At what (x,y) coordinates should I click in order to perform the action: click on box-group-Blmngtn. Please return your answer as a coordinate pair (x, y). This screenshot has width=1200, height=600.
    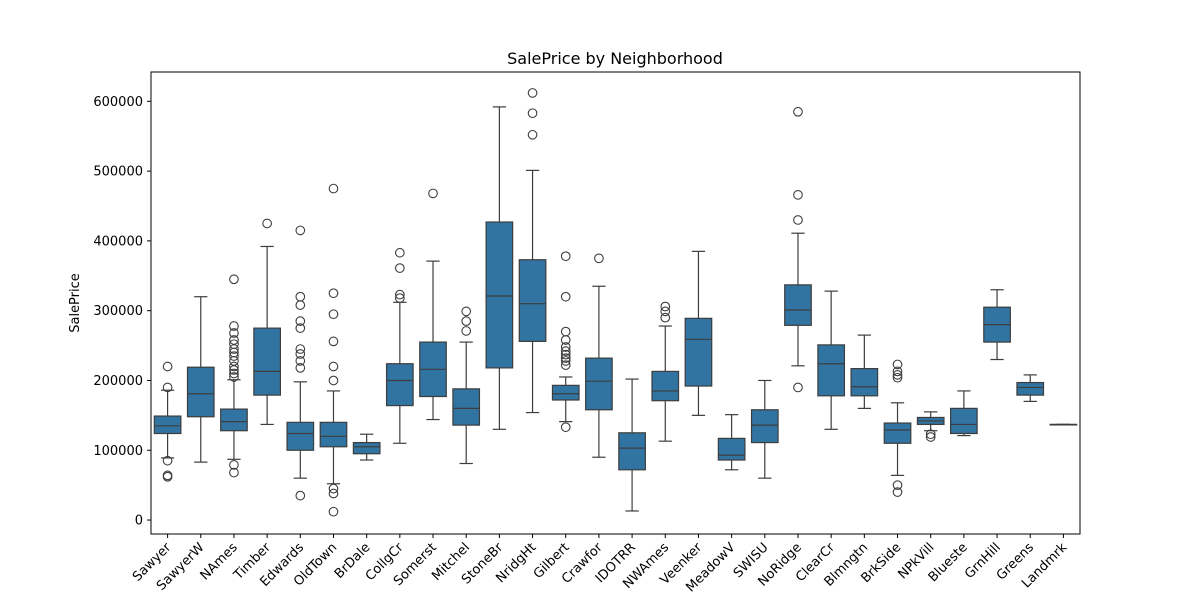
    Looking at the image, I should click on (864, 371).